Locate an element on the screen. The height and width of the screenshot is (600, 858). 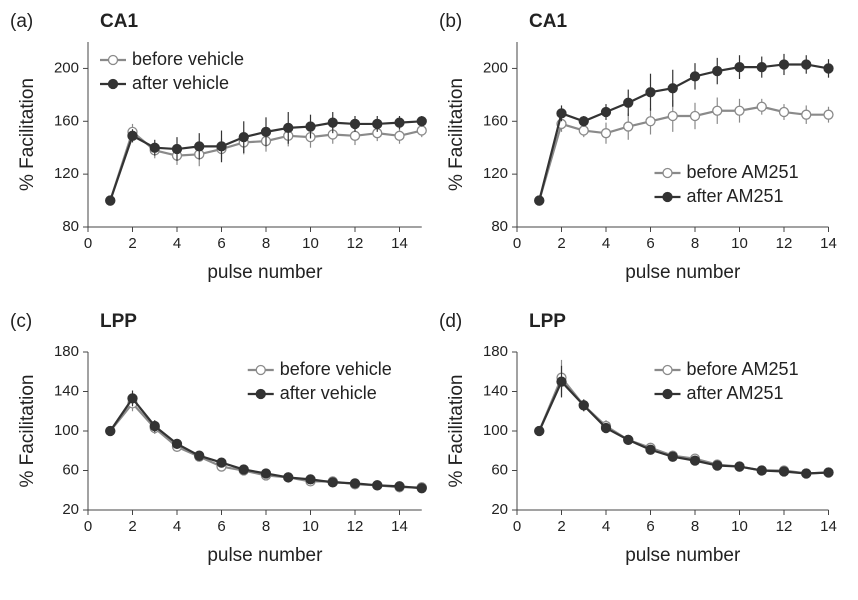
panel-title: LPP is located at coordinates (118, 321).